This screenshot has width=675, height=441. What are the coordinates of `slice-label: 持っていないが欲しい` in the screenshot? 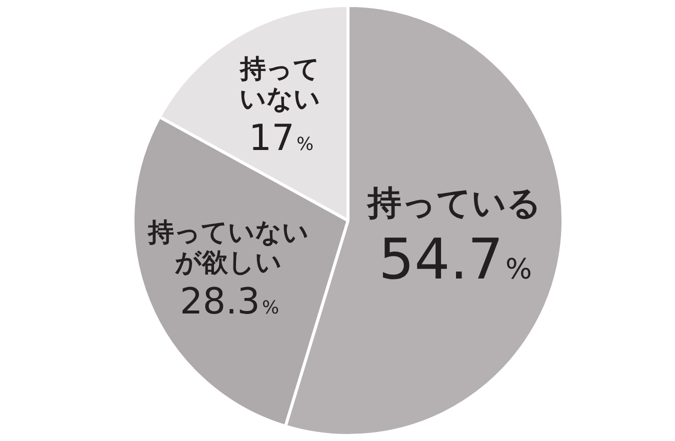 It's located at (228, 248).